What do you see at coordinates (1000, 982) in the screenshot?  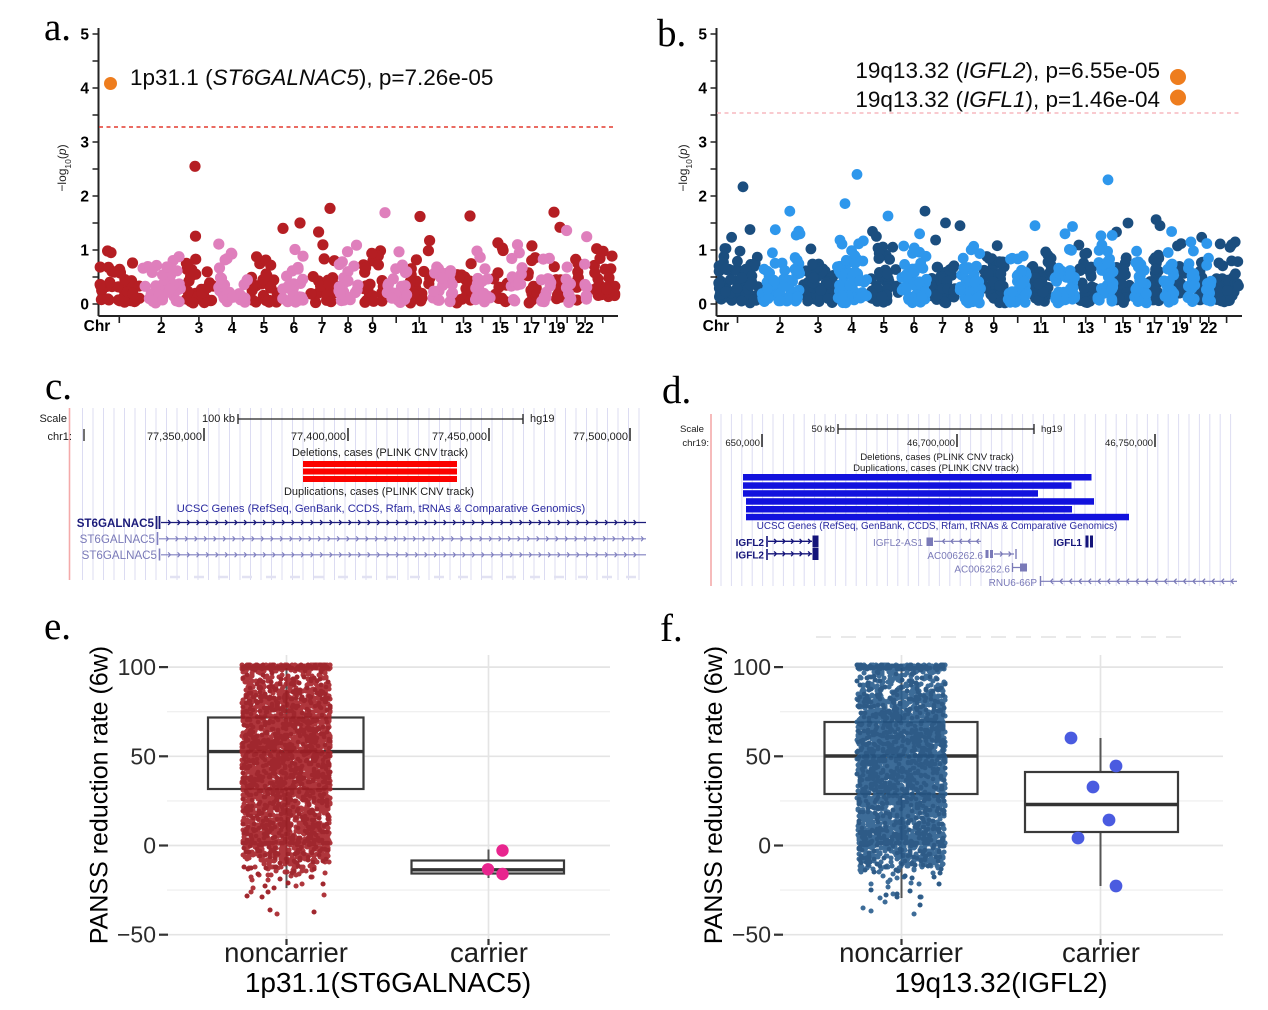 I see `svg-text: 19q13.32(IGFL2)` at bounding box center [1000, 982].